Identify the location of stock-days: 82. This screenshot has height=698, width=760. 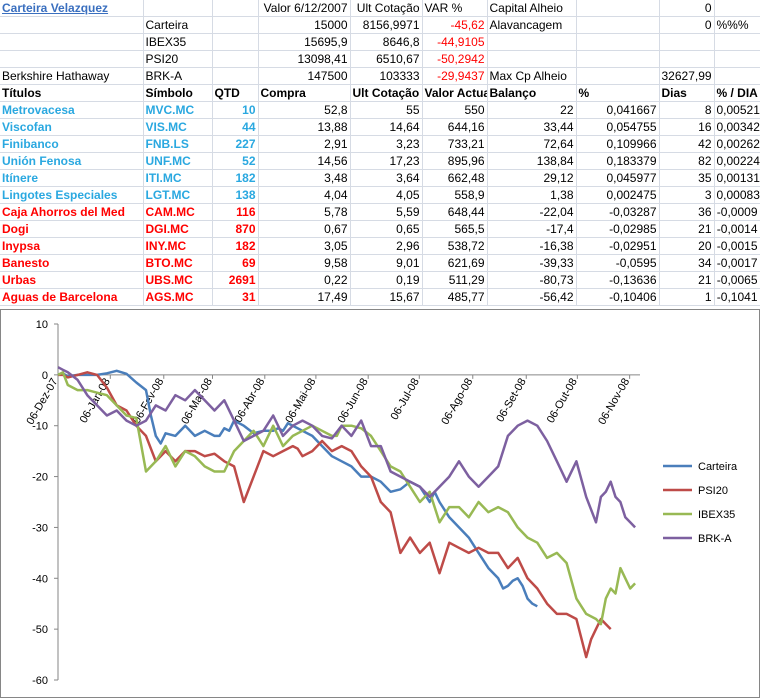
(687, 161).